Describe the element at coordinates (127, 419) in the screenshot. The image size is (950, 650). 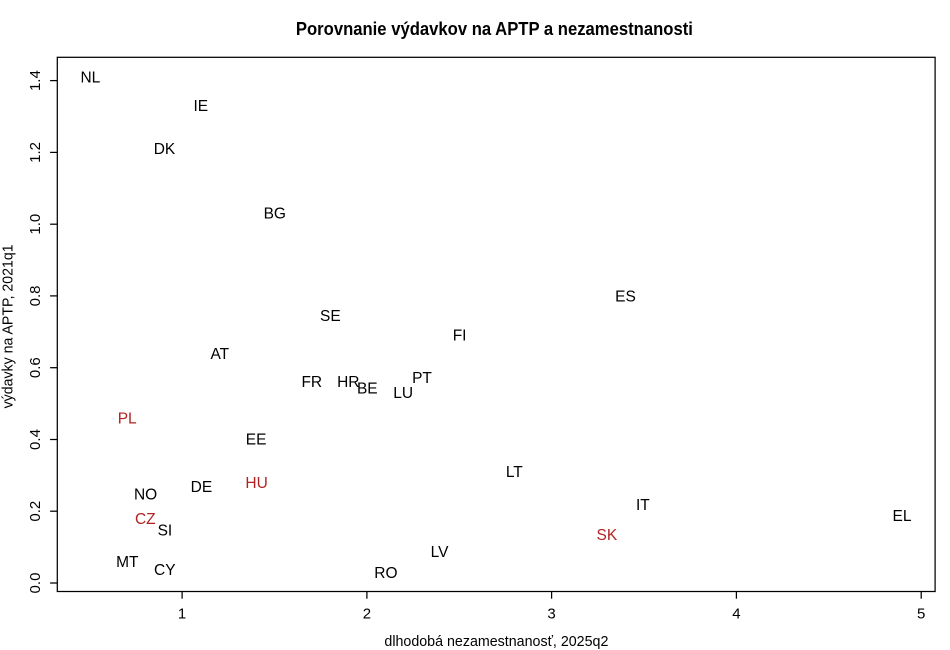
I see `svg-text: PL` at that location.